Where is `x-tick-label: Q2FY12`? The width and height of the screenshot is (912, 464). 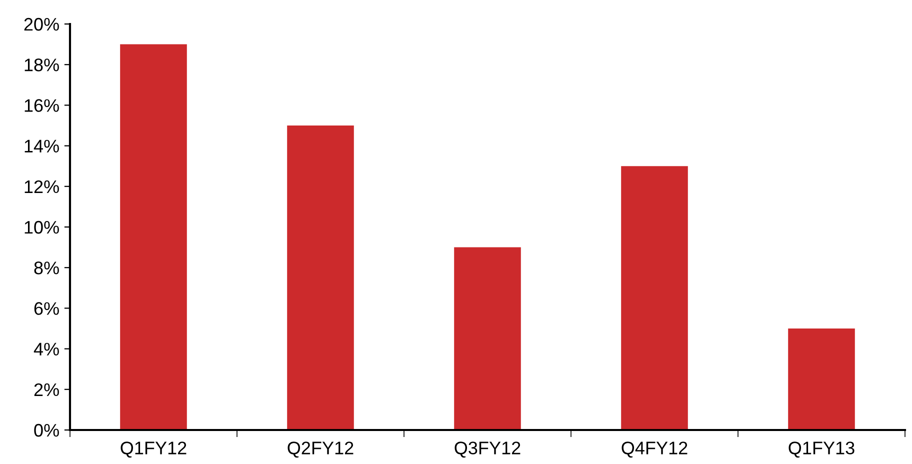
x-tick-label: Q2FY12 is located at coordinates (321, 450).